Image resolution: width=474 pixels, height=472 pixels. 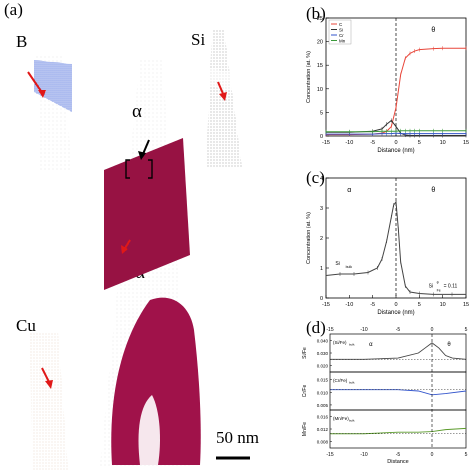 What do you see at coordinates (156, 381) in the screenshot?
I see `lower-precipitate` at bounding box center [156, 381].